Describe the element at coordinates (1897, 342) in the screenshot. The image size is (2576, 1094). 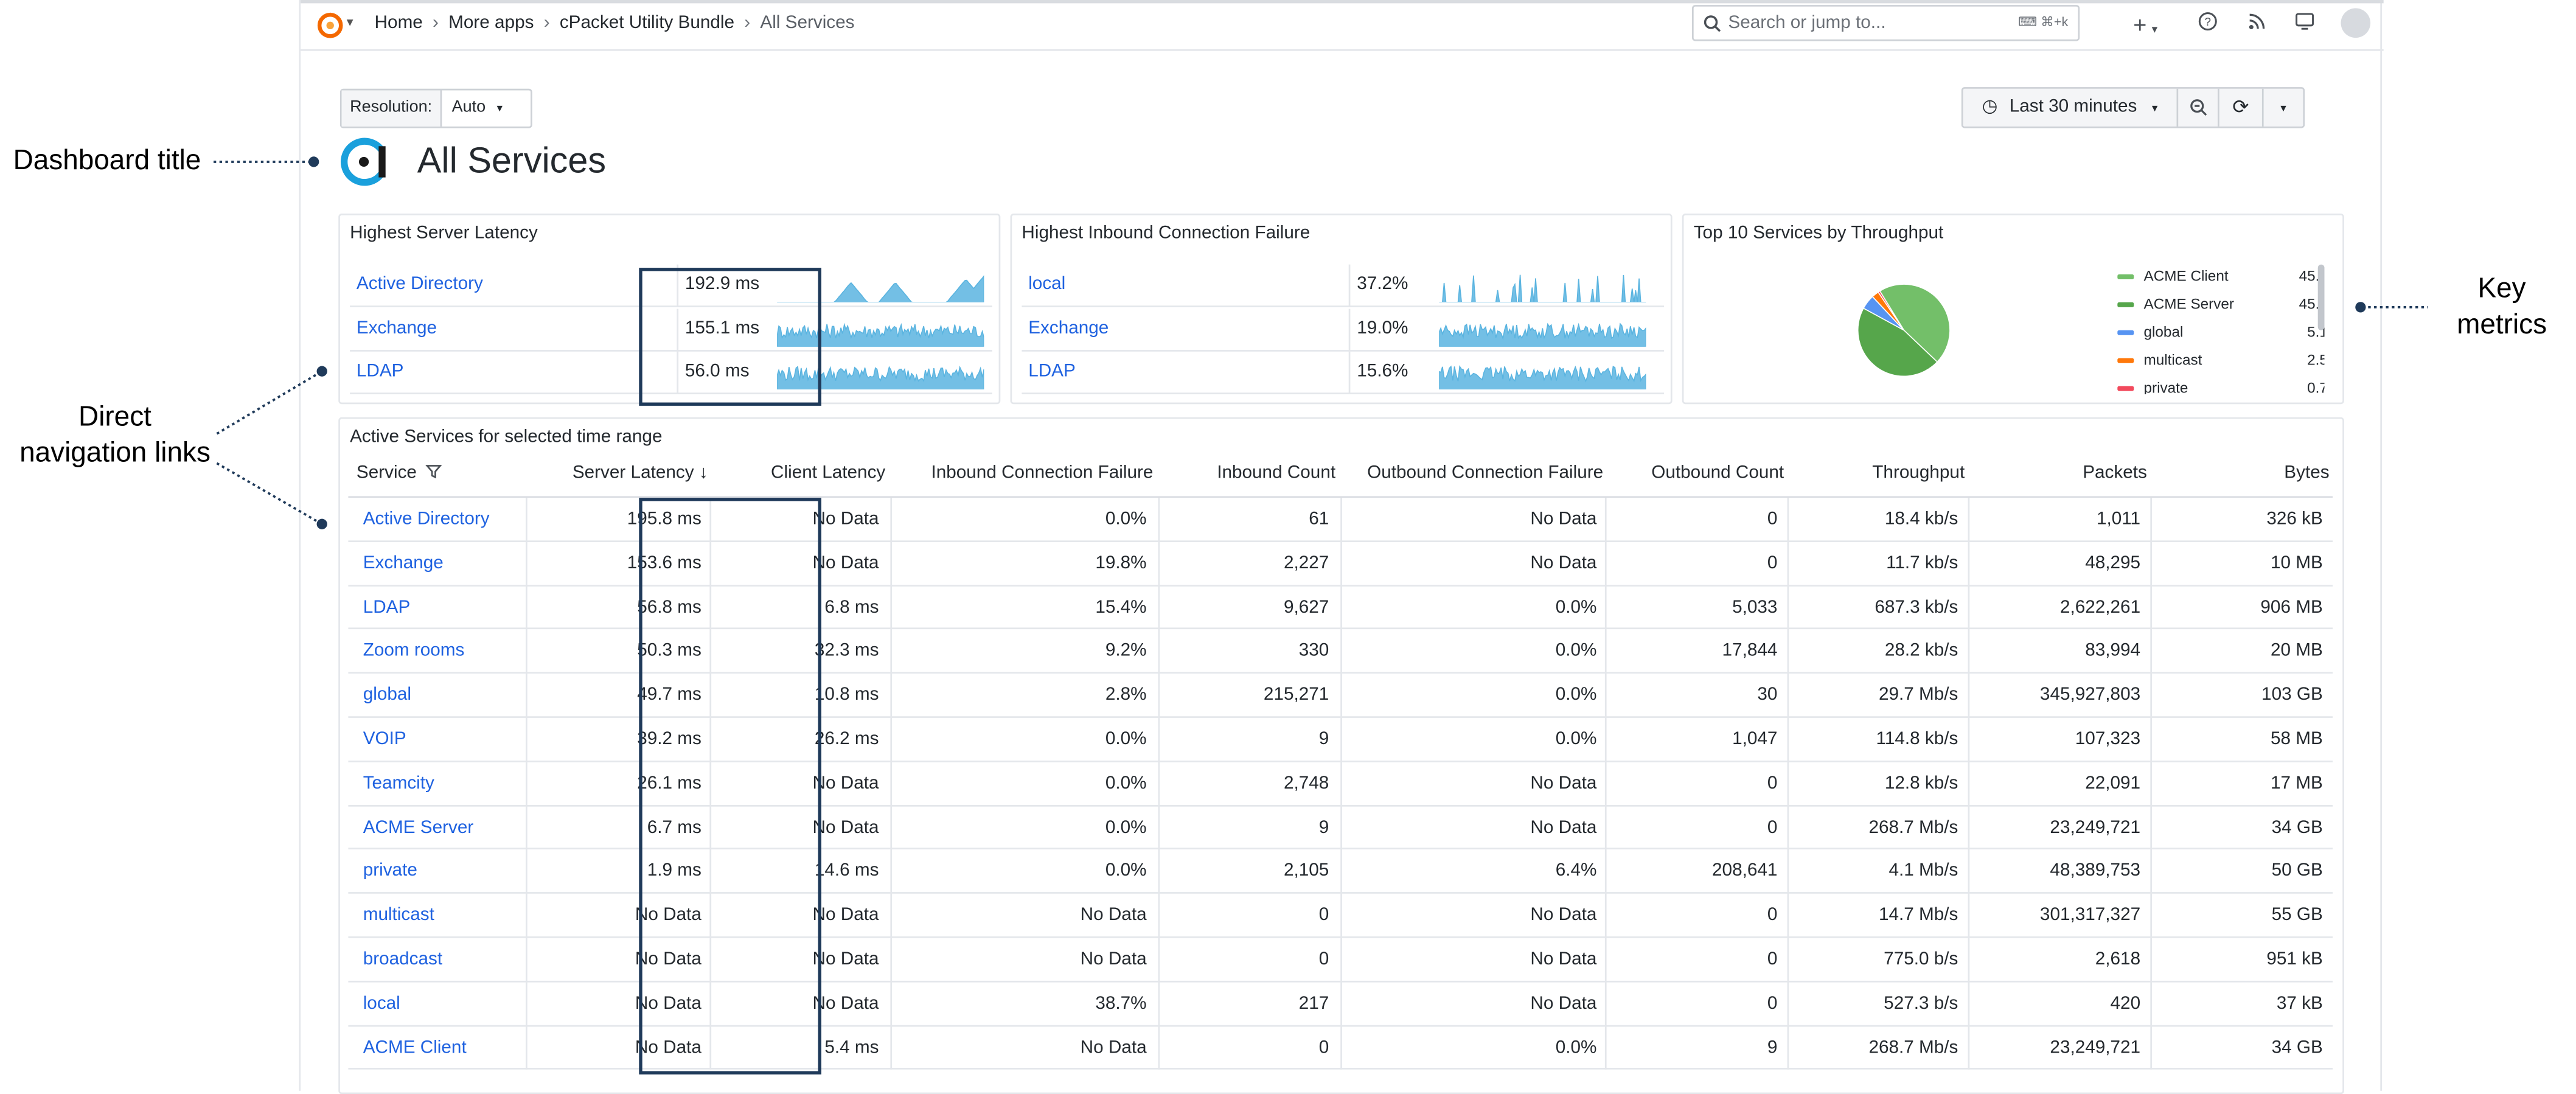
I see `pie-slice-acme-server` at that location.